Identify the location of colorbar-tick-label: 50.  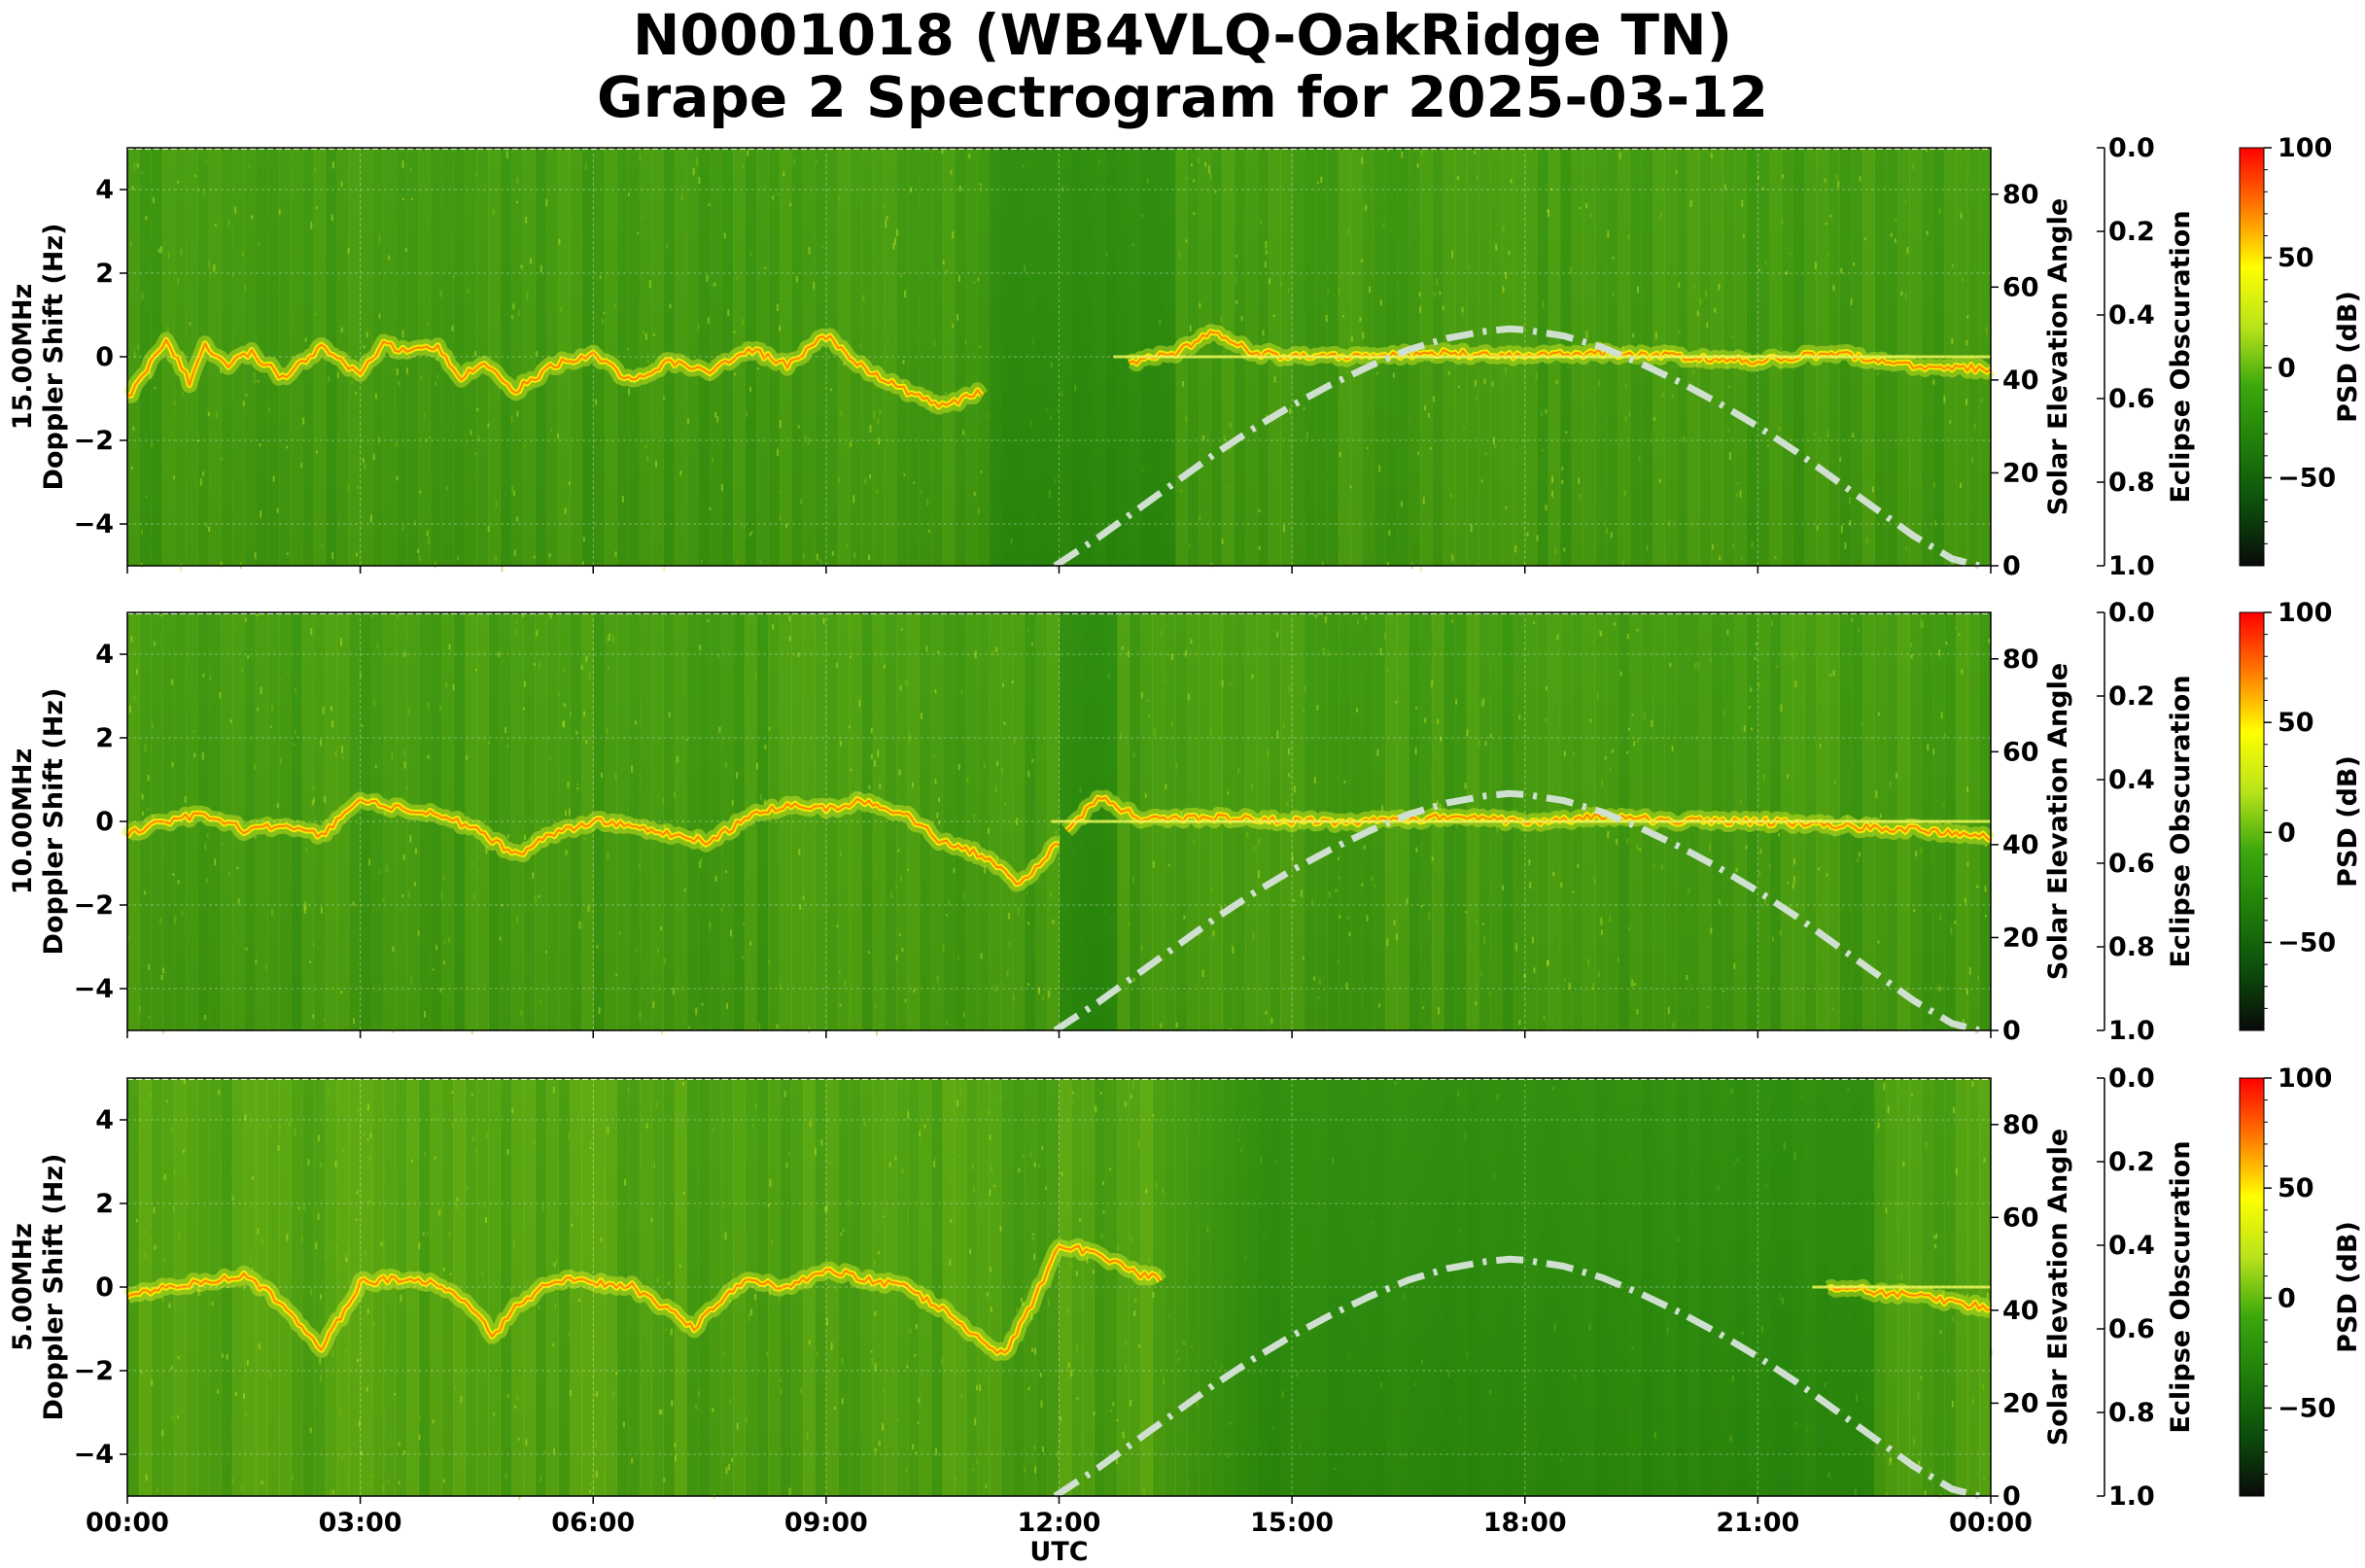
(2296, 258).